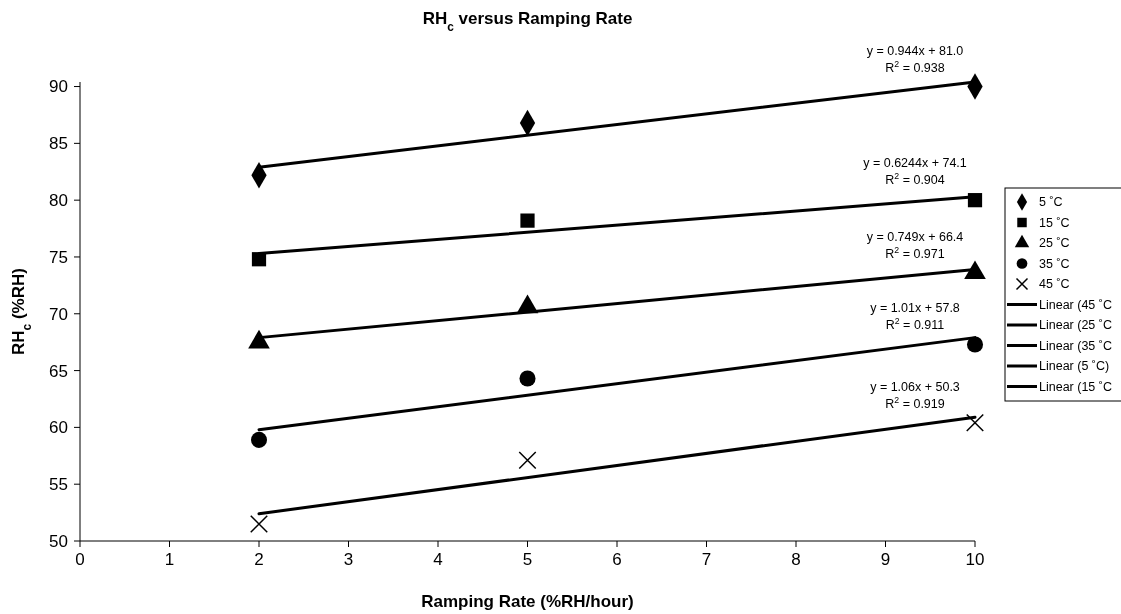  Describe the element at coordinates (58, 201) in the screenshot. I see `y-tick-label: 80` at that location.